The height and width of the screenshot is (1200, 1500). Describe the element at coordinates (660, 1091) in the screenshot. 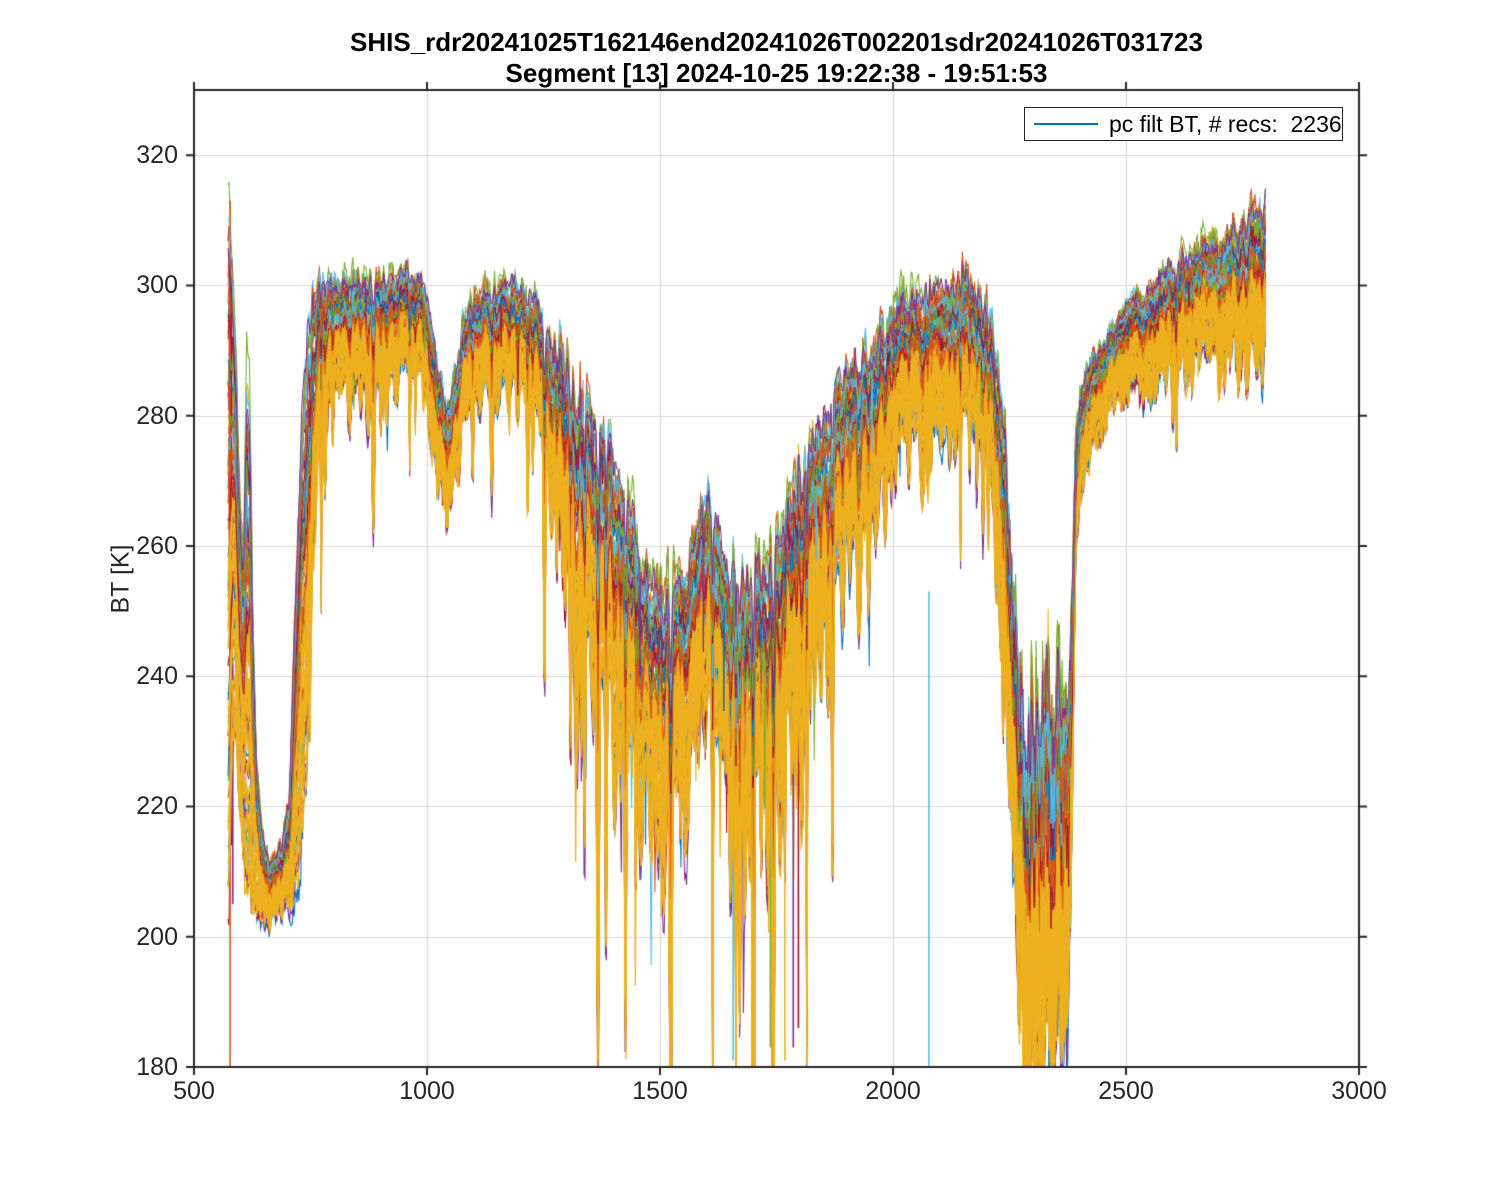

I see `x-tick-label: 1500` at that location.